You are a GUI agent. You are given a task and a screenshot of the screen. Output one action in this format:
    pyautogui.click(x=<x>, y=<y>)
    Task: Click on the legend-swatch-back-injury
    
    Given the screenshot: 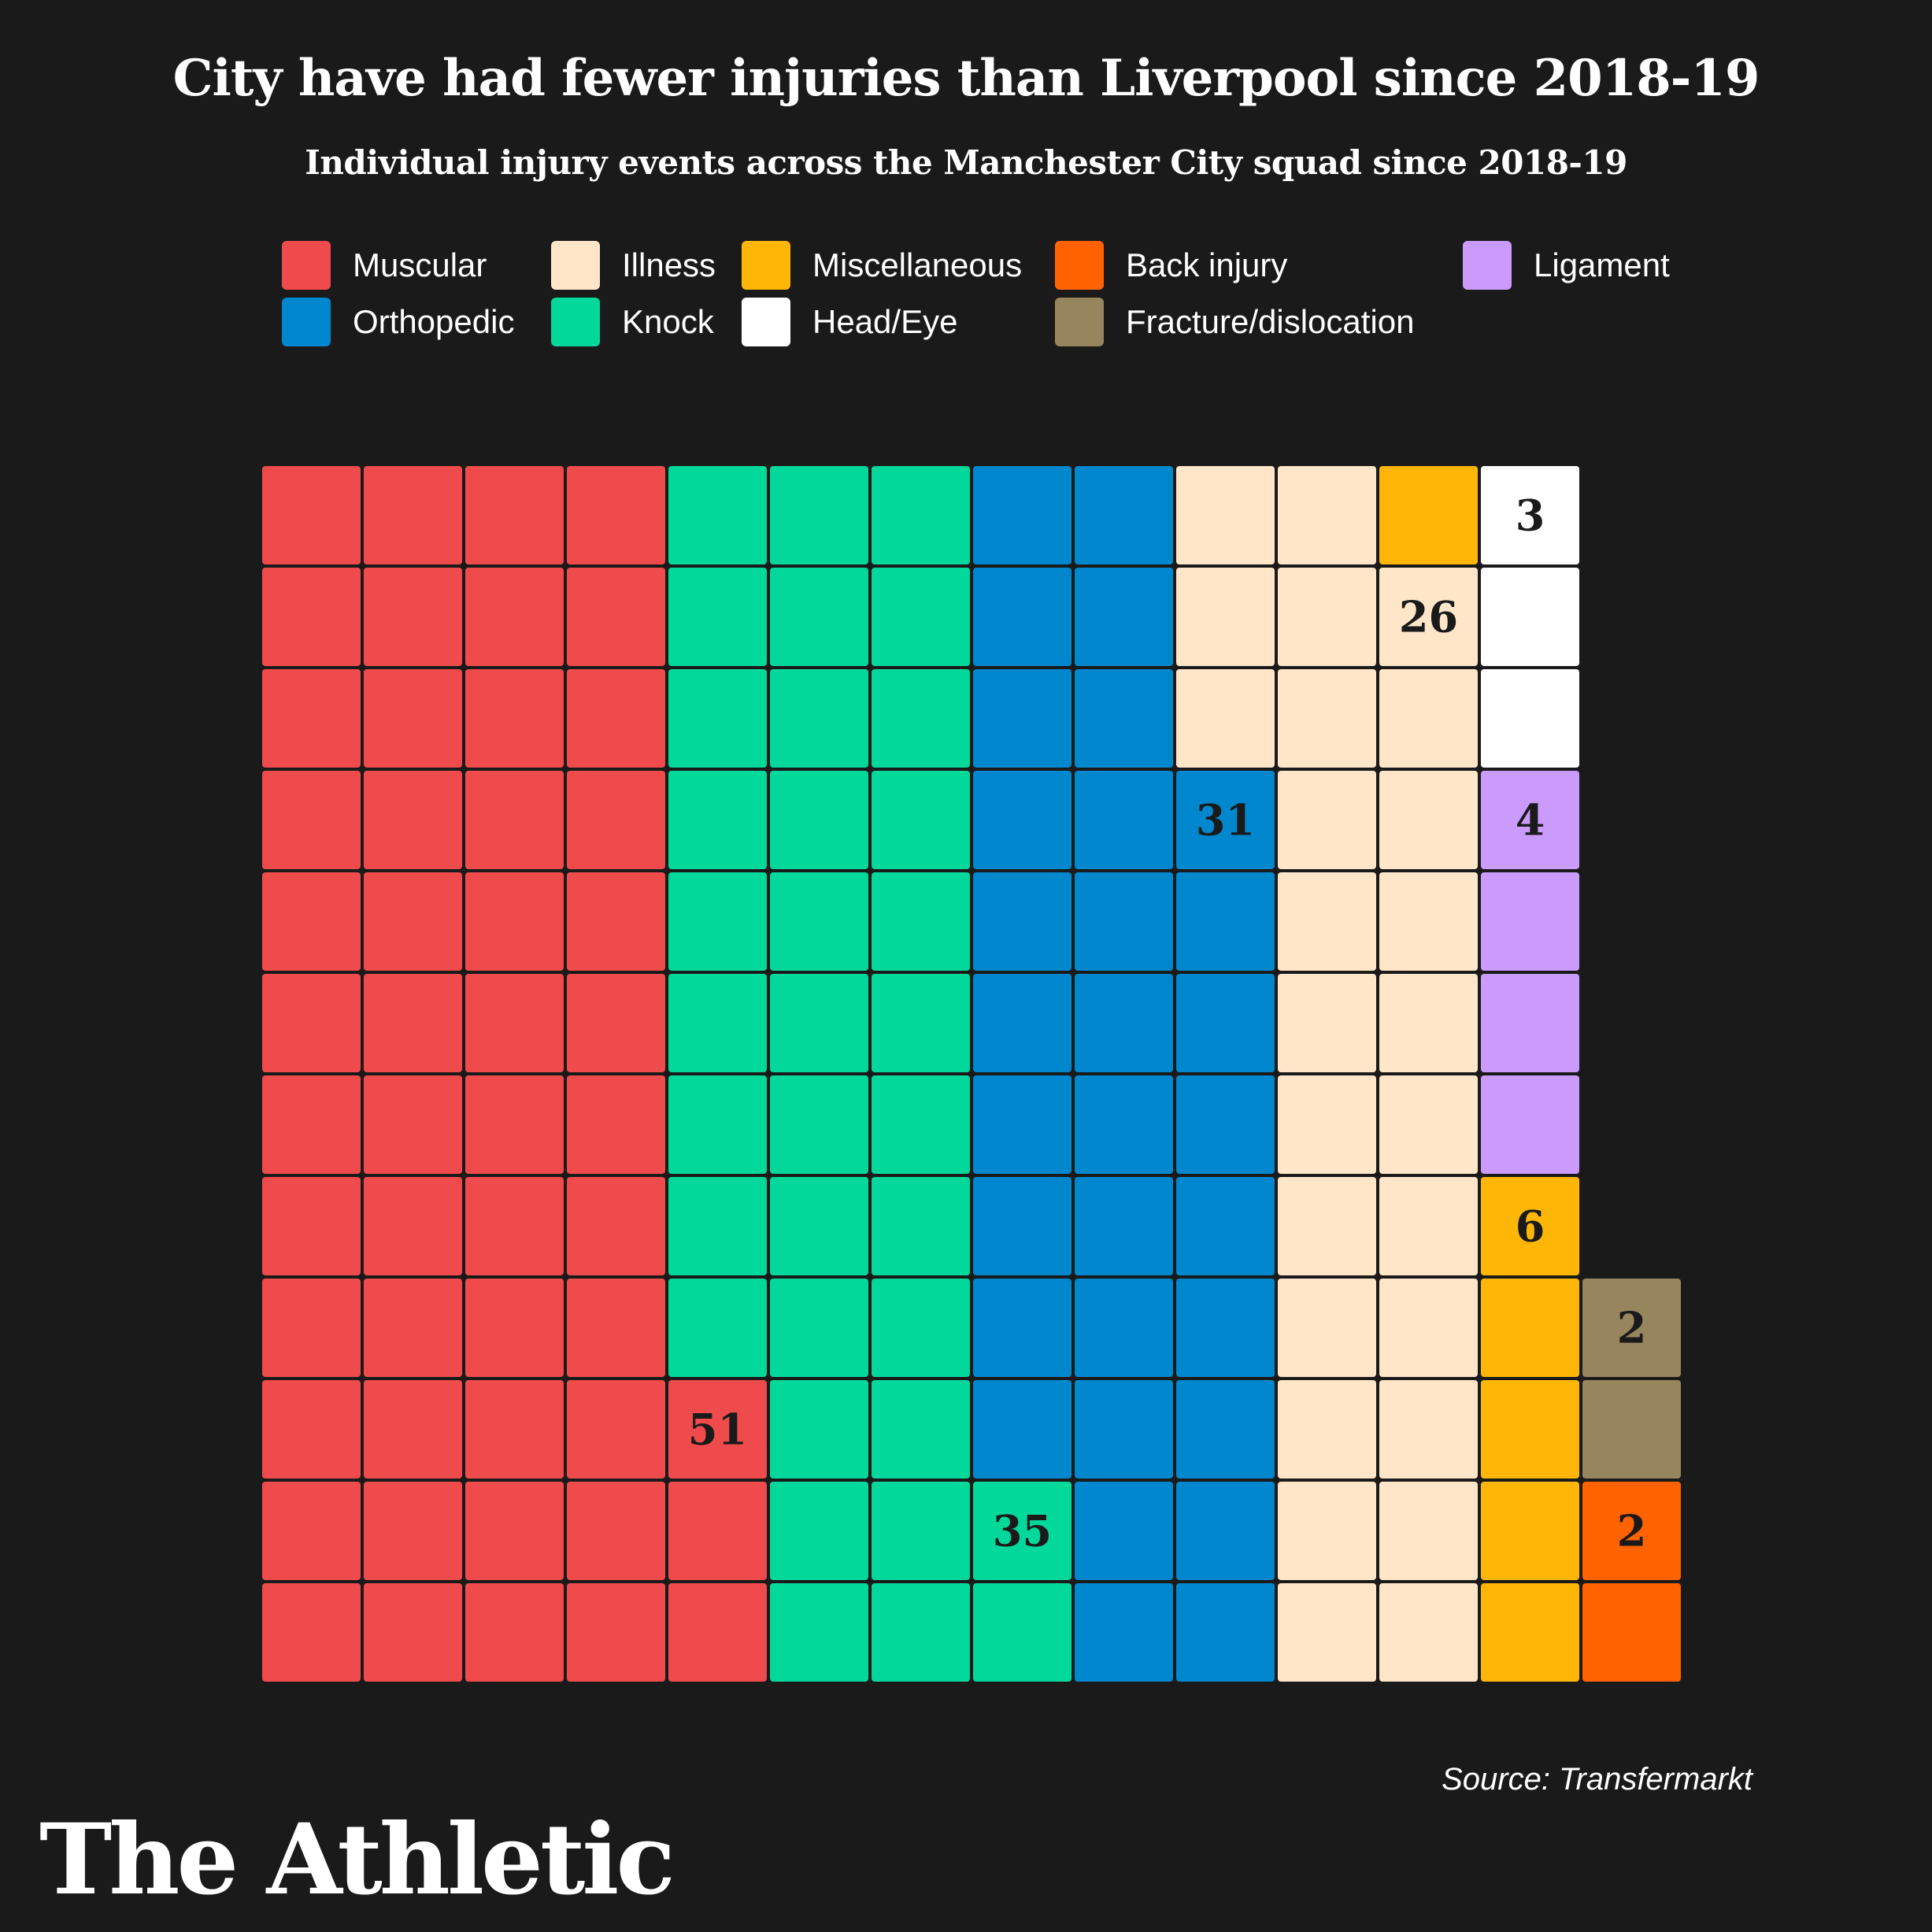 What is the action you would take?
    pyautogui.click(x=1079, y=265)
    